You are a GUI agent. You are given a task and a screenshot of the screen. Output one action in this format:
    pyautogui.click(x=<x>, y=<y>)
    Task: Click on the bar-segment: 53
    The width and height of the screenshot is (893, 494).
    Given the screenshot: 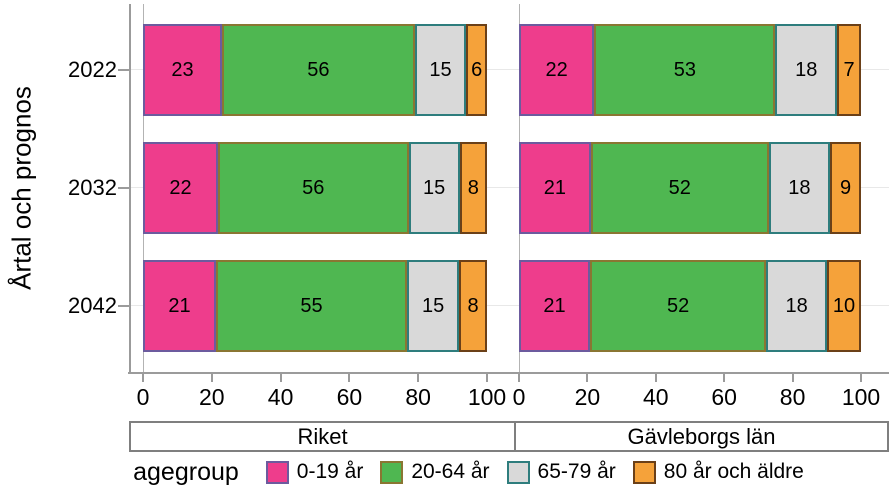 What is the action you would take?
    pyautogui.click(x=685, y=70)
    